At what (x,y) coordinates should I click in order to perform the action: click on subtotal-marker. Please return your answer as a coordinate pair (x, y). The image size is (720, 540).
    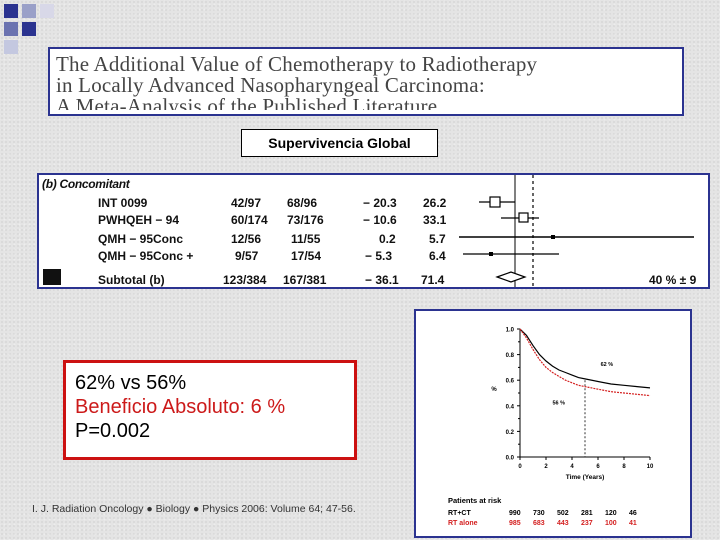
    Looking at the image, I should click on (52, 277).